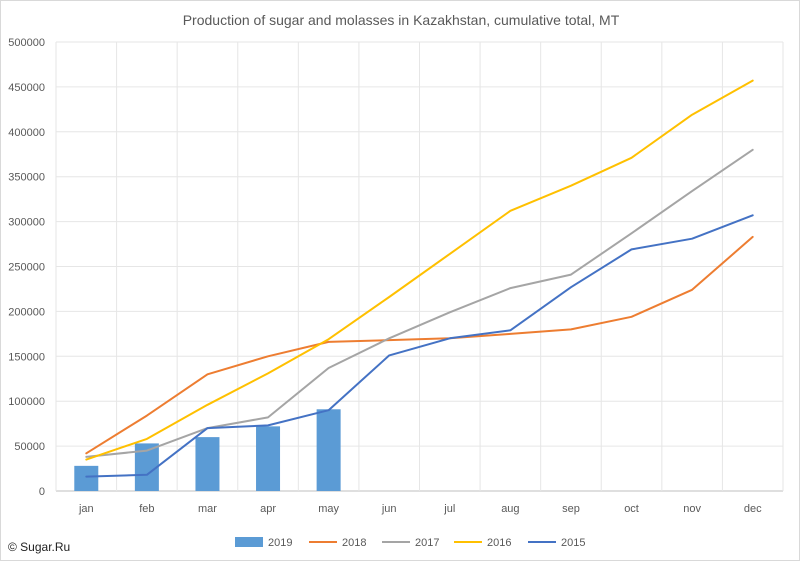 This screenshot has width=800, height=562. What do you see at coordinates (26, 178) in the screenshot?
I see `y-tick-label: 350000` at bounding box center [26, 178].